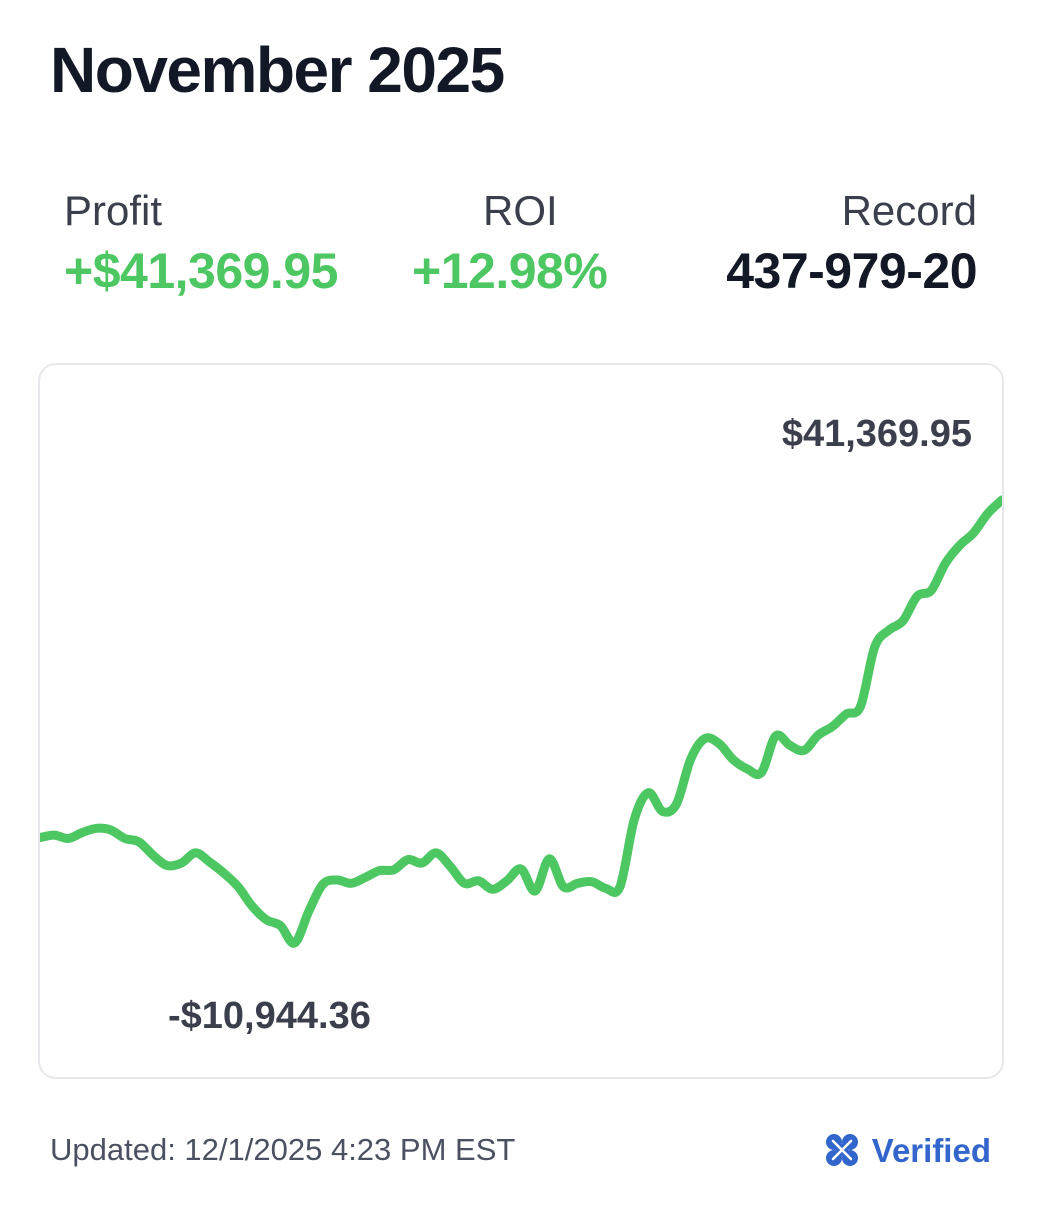 The height and width of the screenshot is (1205, 1041). What do you see at coordinates (510, 271) in the screenshot?
I see `roi-value: +12.98%` at bounding box center [510, 271].